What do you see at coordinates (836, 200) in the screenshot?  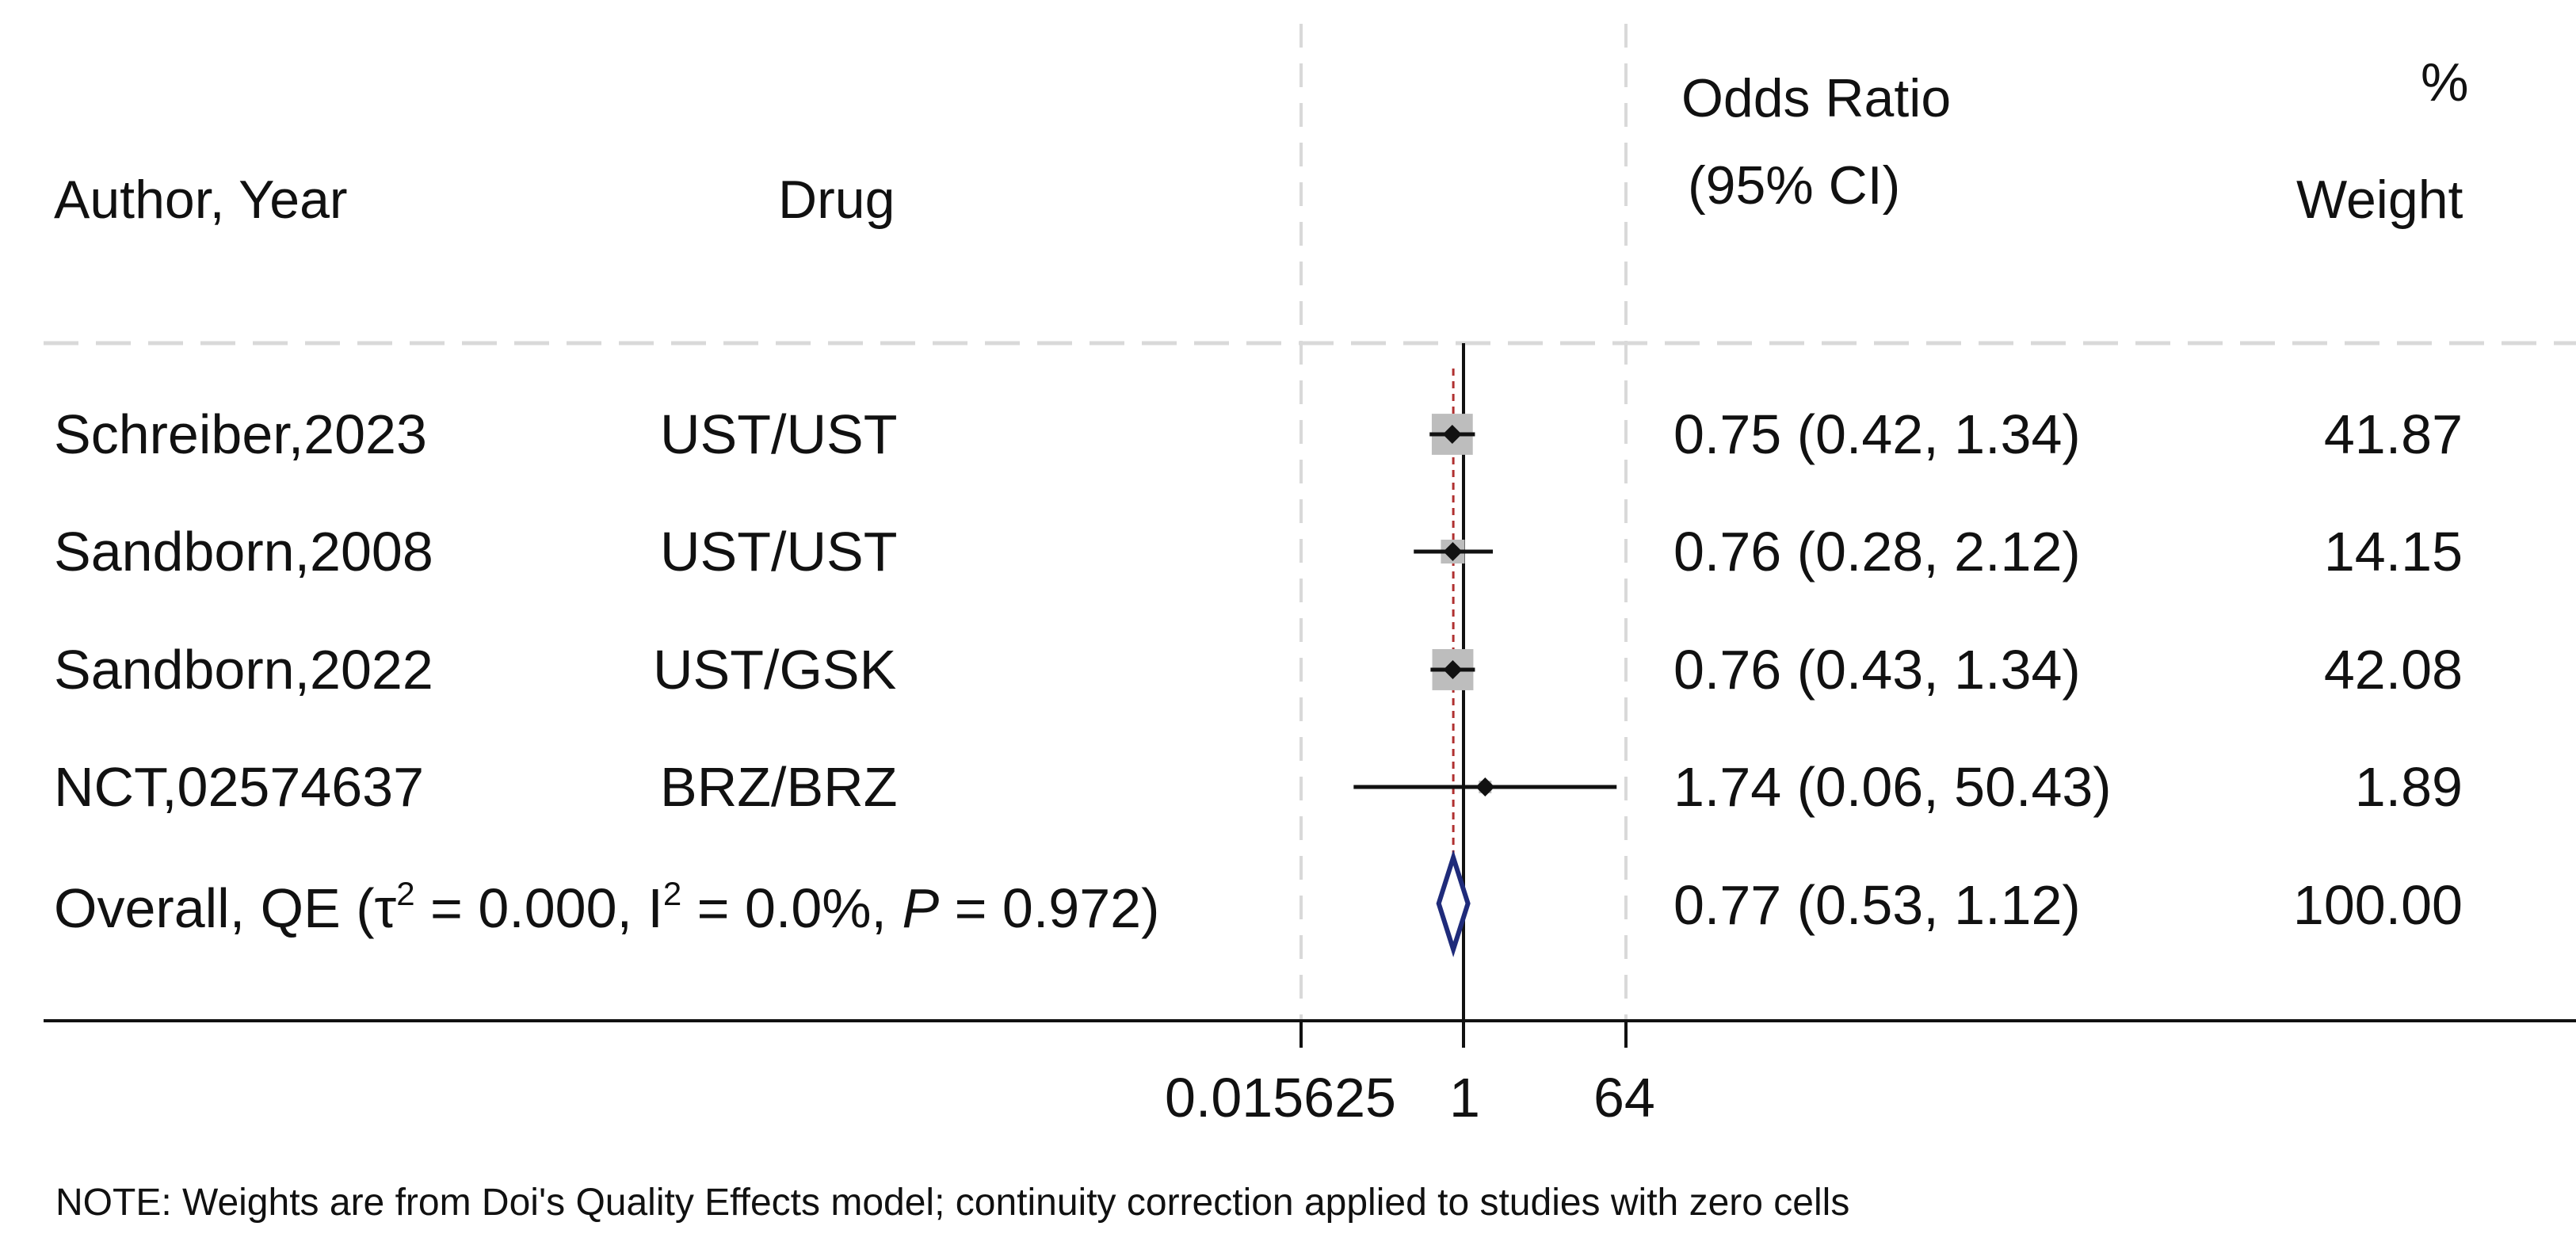 I see `header-drug: Drug` at bounding box center [836, 200].